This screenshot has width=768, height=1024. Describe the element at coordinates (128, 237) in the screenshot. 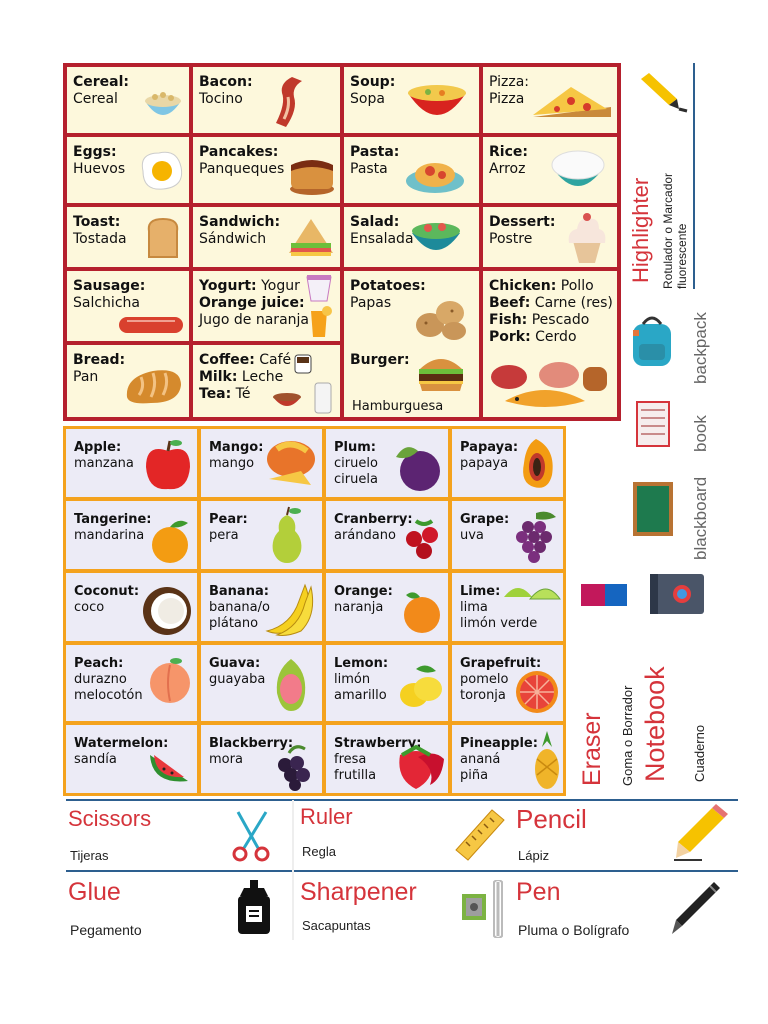

I see `food-card-toast: Toast: Tostada` at that location.